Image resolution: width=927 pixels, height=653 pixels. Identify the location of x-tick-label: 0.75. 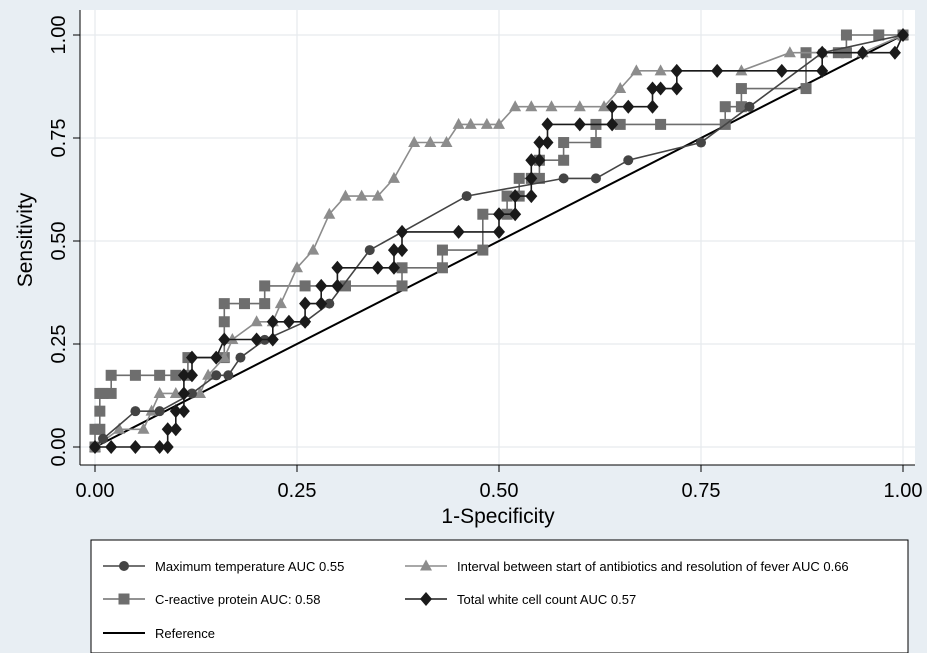
(701, 491).